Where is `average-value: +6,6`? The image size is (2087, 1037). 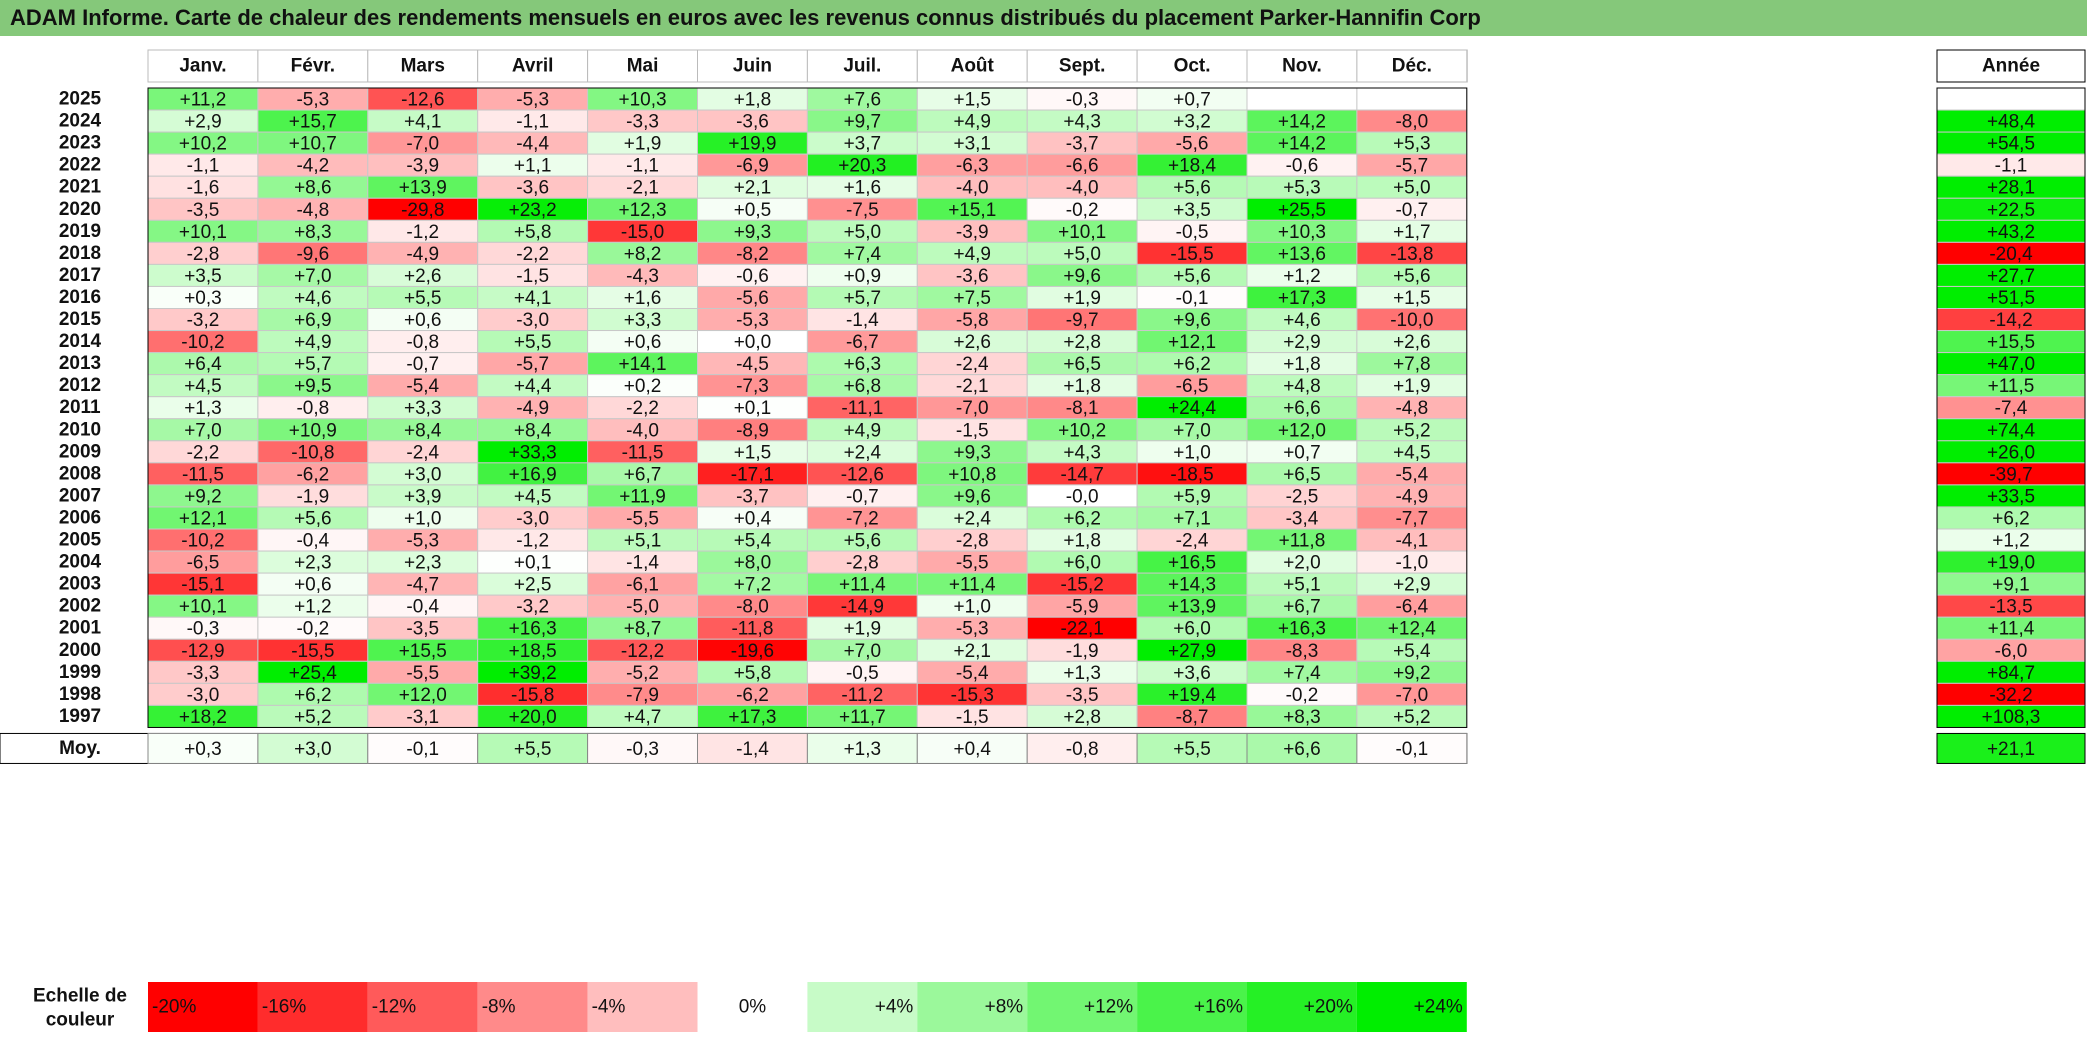 average-value: +6,6 is located at coordinates (1302, 749).